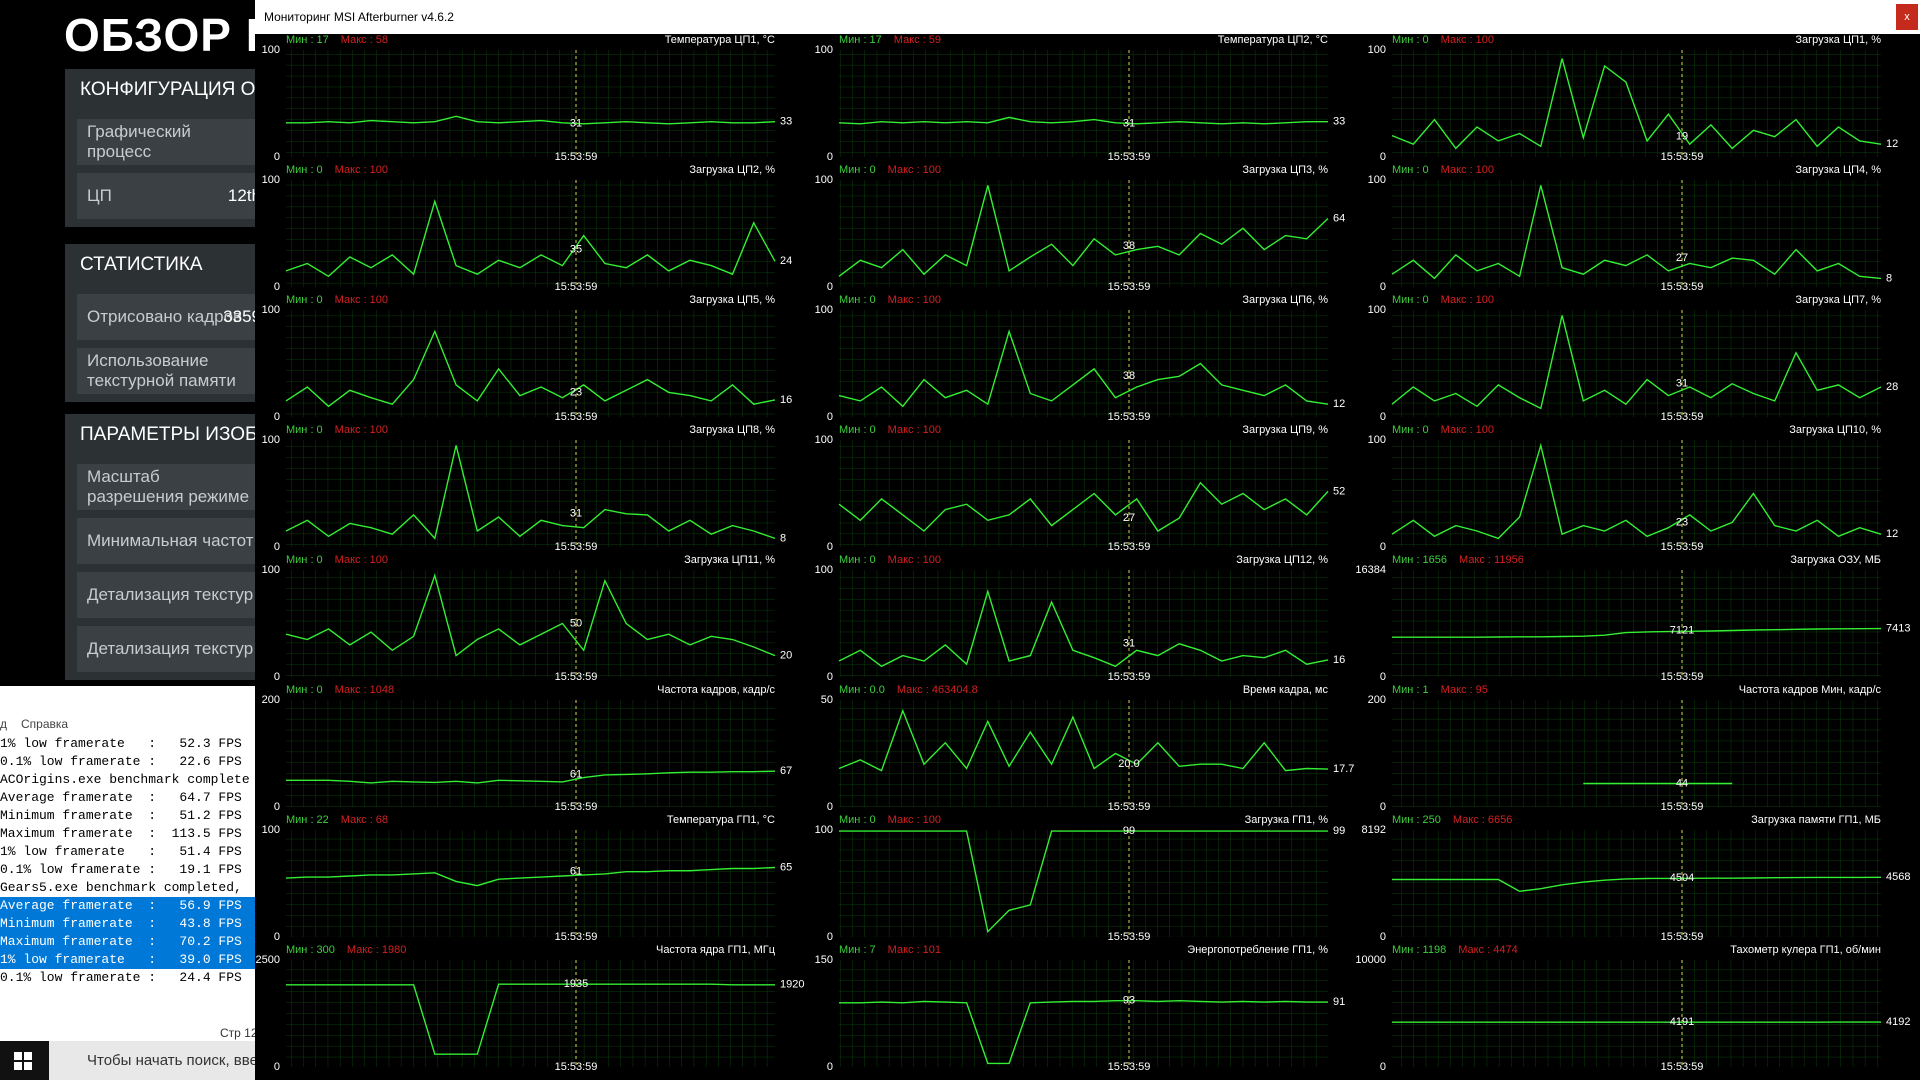 This screenshot has width=1920, height=1080. What do you see at coordinates (792, 985) in the screenshot?
I see `current-value: 1920` at bounding box center [792, 985].